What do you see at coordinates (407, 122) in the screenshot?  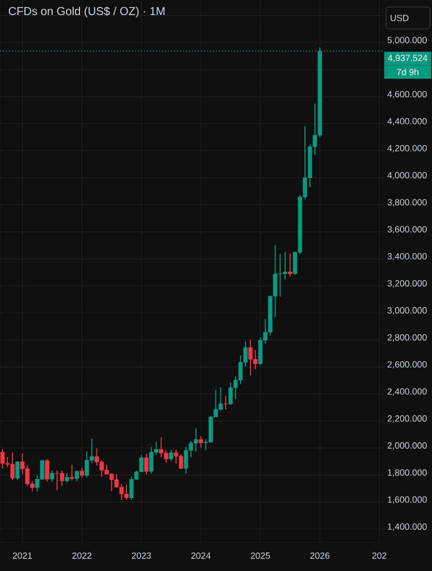 I see `y-tick-label: 4,400.000` at bounding box center [407, 122].